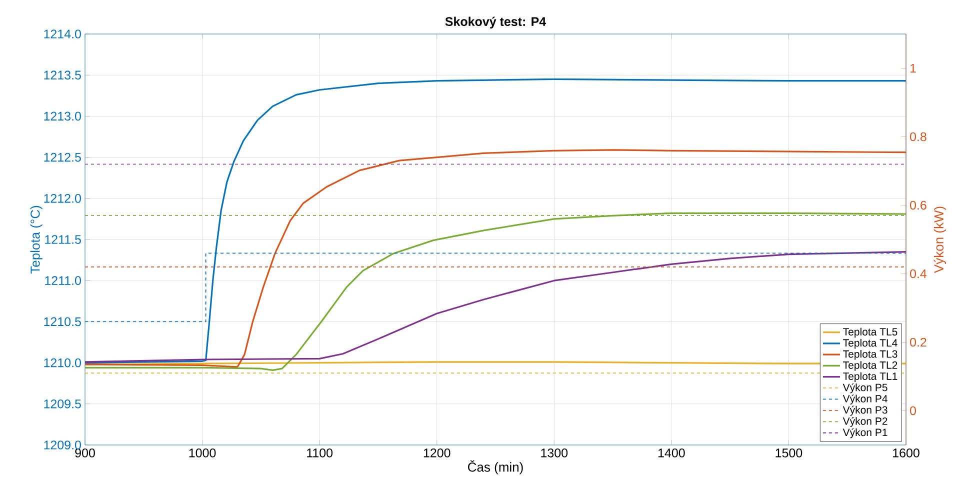 Image resolution: width=955 pixels, height=489 pixels. I want to click on x-tick-label: 1200, so click(437, 453).